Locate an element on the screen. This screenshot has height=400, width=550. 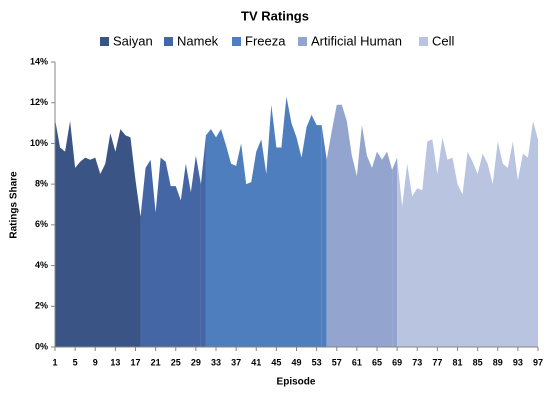
x-tick-label: 49 is located at coordinates (296, 362).